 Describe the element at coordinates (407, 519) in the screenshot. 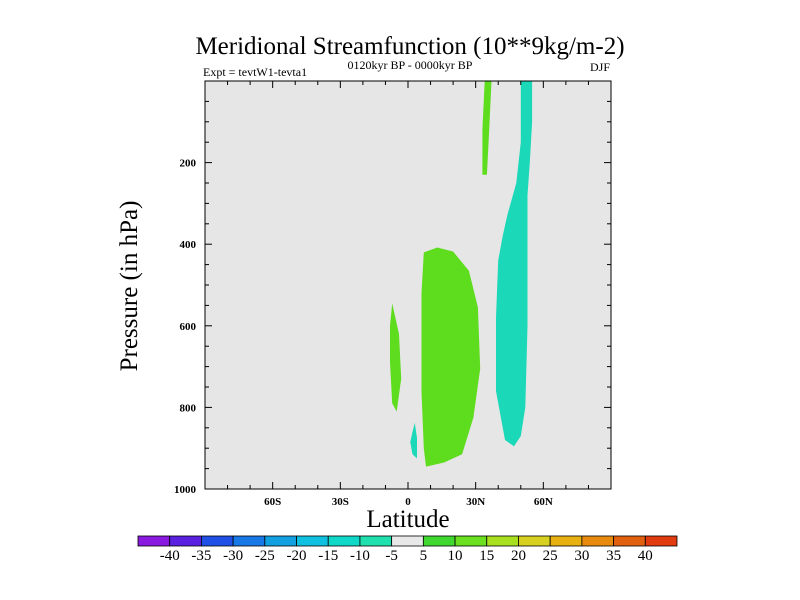

I see `x-axis-label: Latitude` at that location.